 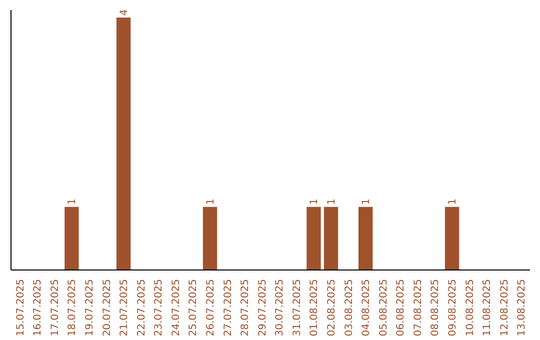 What do you see at coordinates (90, 307) in the screenshot?
I see `x-tick-label: 19.07.2025` at bounding box center [90, 307].